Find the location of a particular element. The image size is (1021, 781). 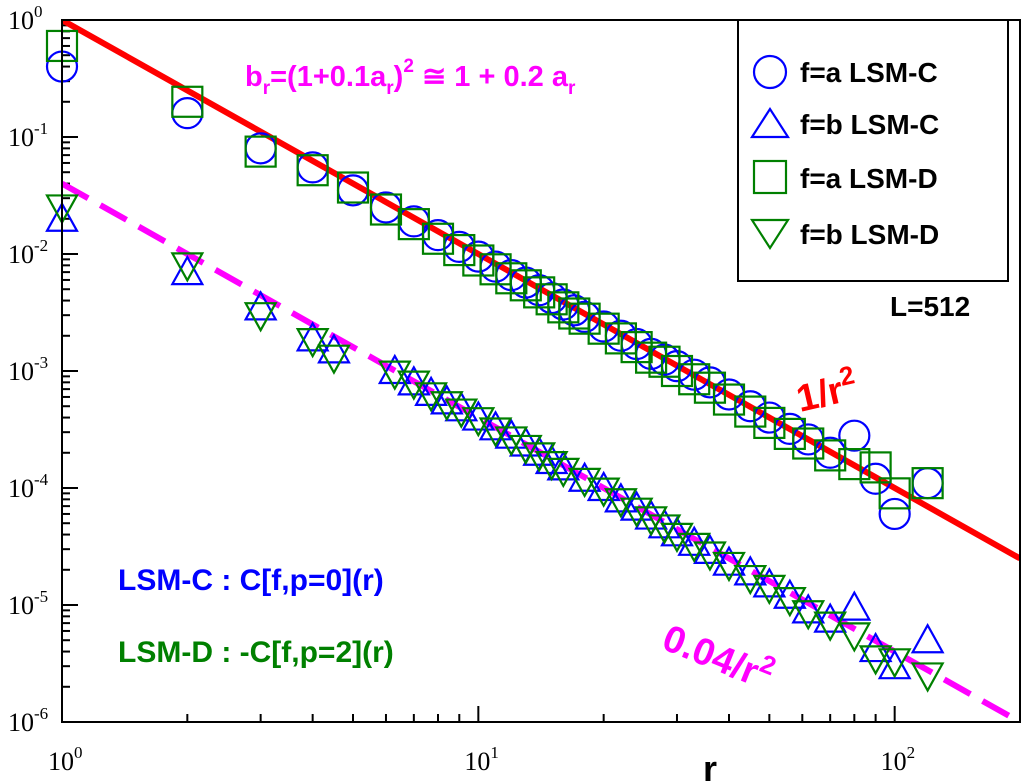

y-tick-exp: -2 is located at coordinates (41, 245).